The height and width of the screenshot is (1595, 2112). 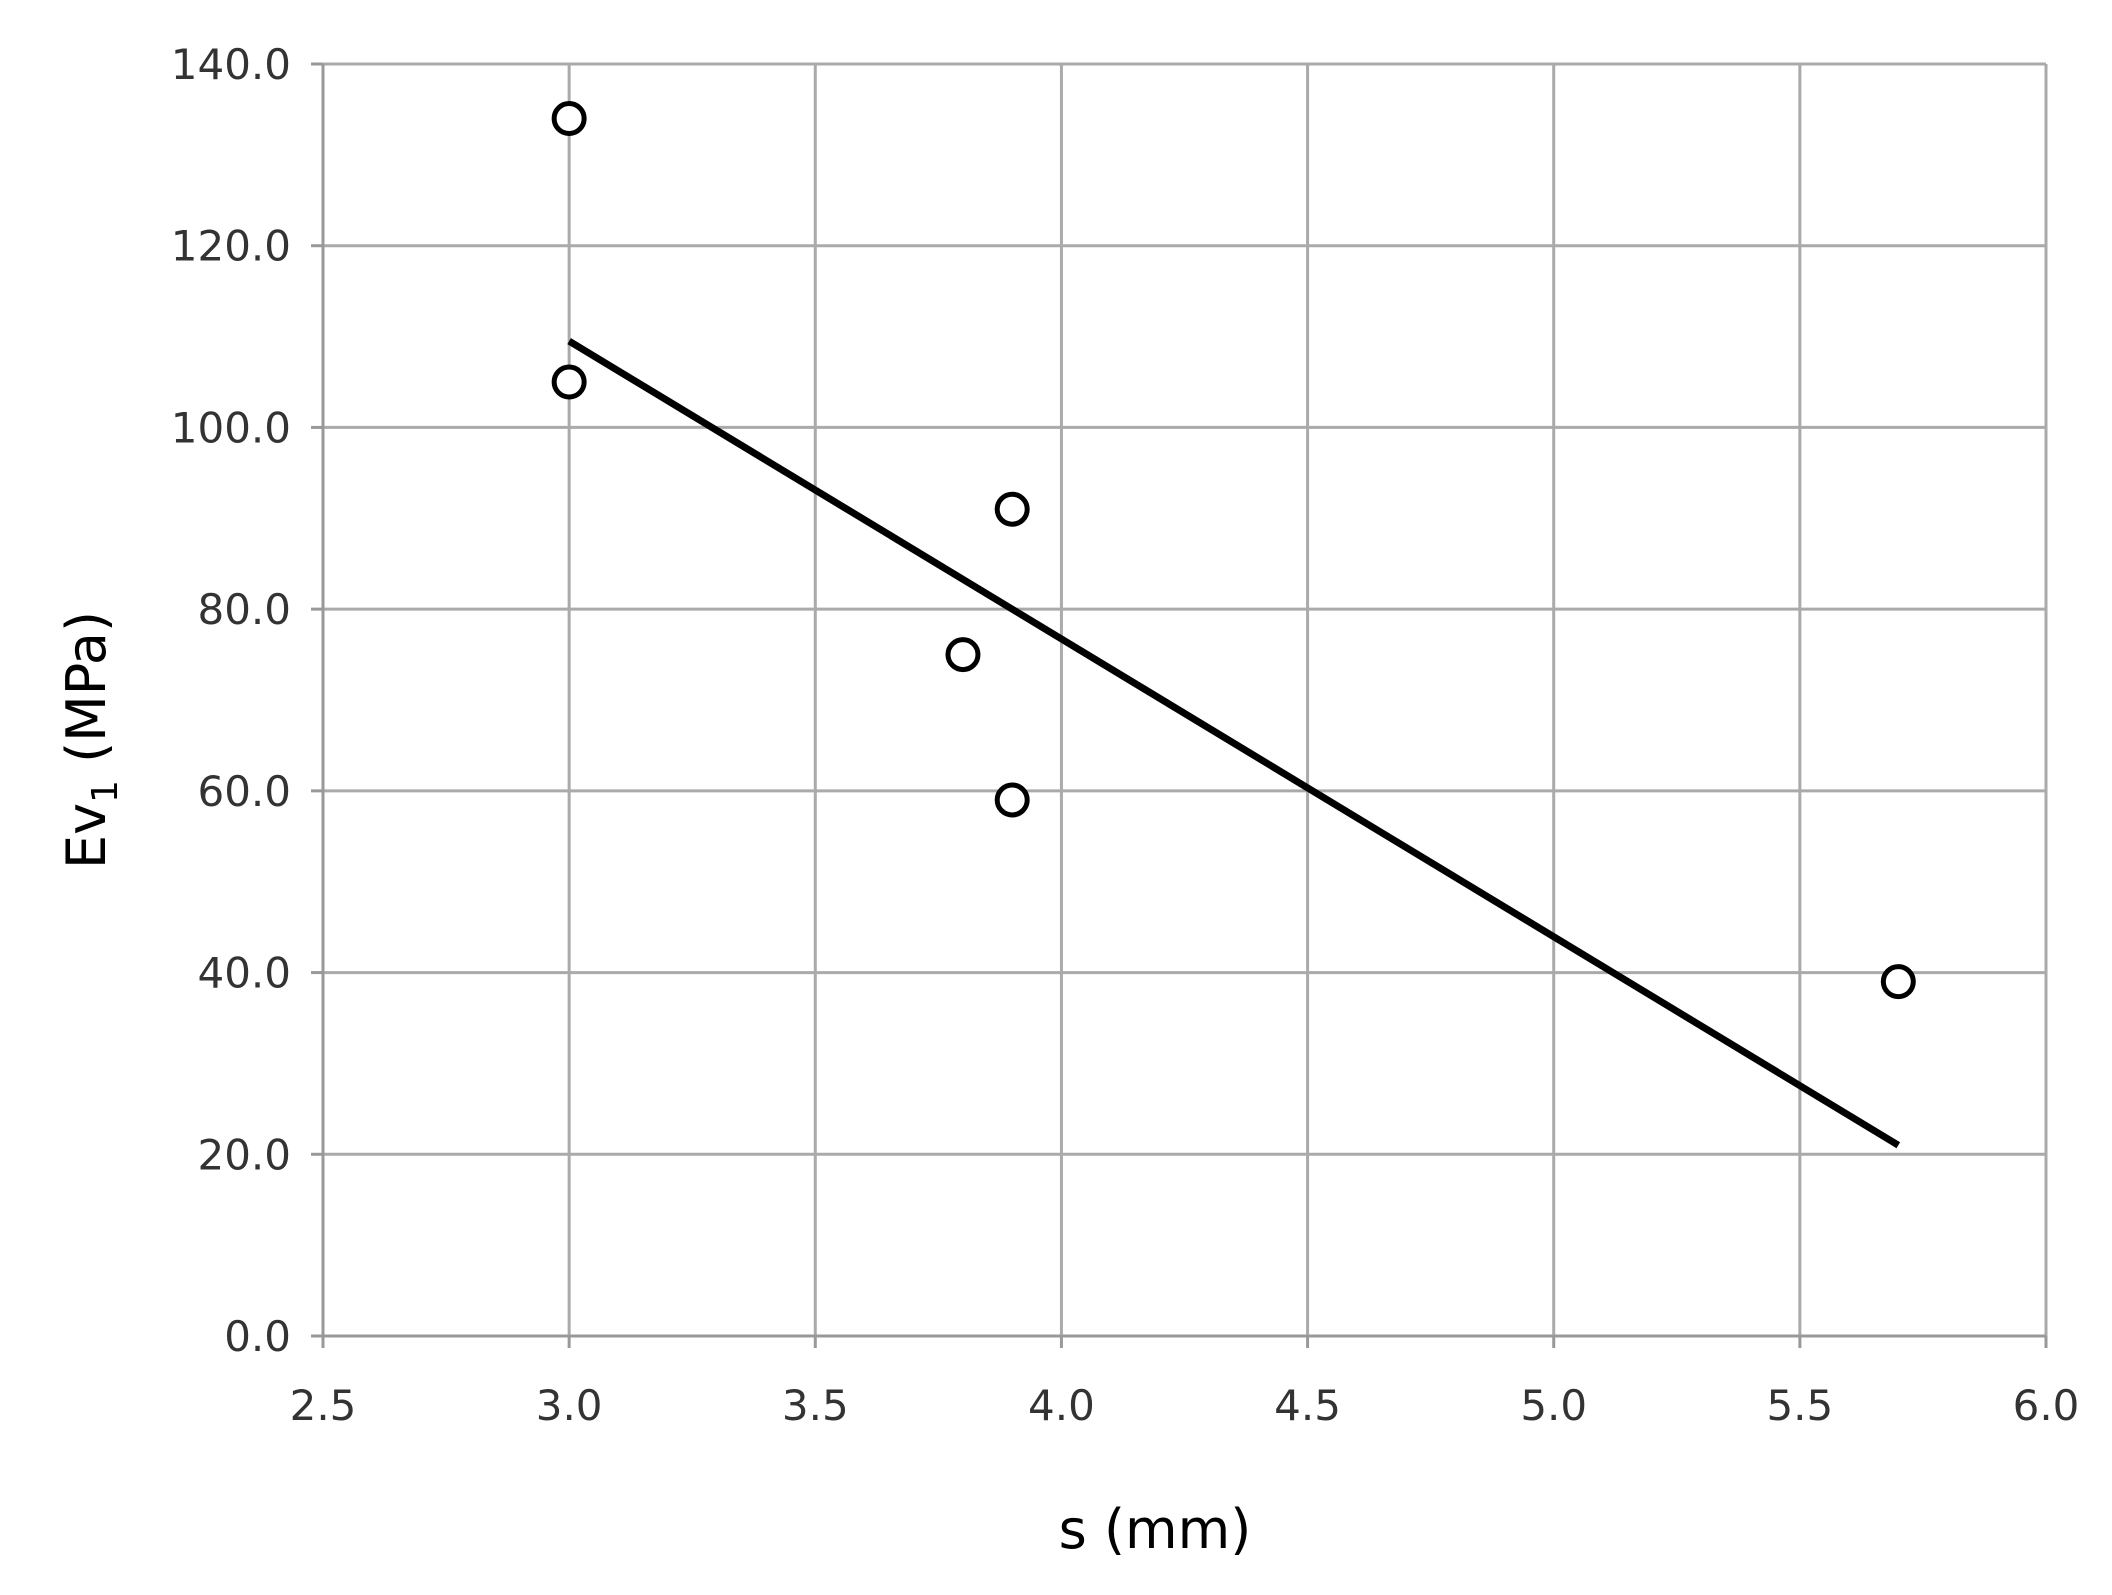 I want to click on x-axis-title: s (mm), so click(x=1155, y=1529).